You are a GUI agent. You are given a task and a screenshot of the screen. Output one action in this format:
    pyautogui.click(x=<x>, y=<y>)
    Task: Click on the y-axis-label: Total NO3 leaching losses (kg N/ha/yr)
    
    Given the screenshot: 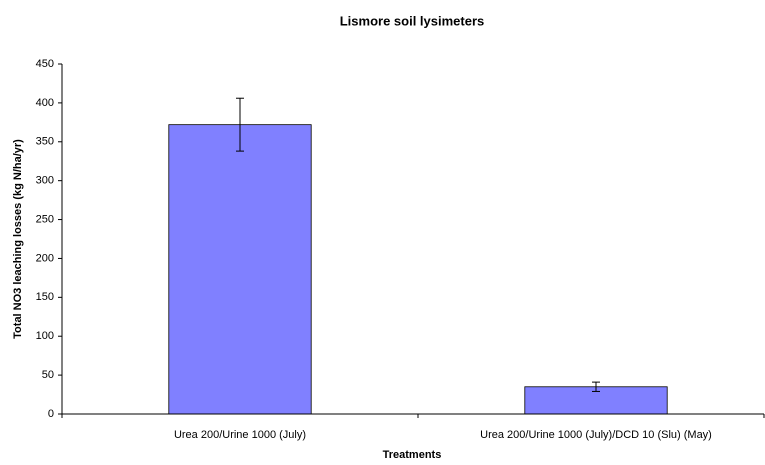 What is the action you would take?
    pyautogui.click(x=18, y=239)
    